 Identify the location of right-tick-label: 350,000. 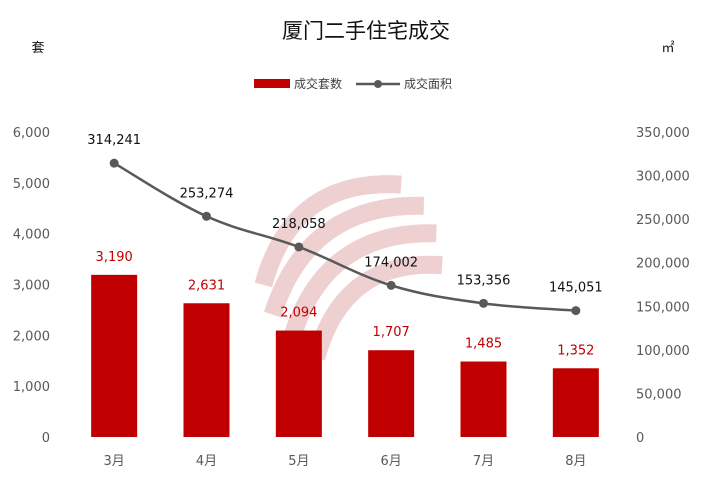
(663, 133).